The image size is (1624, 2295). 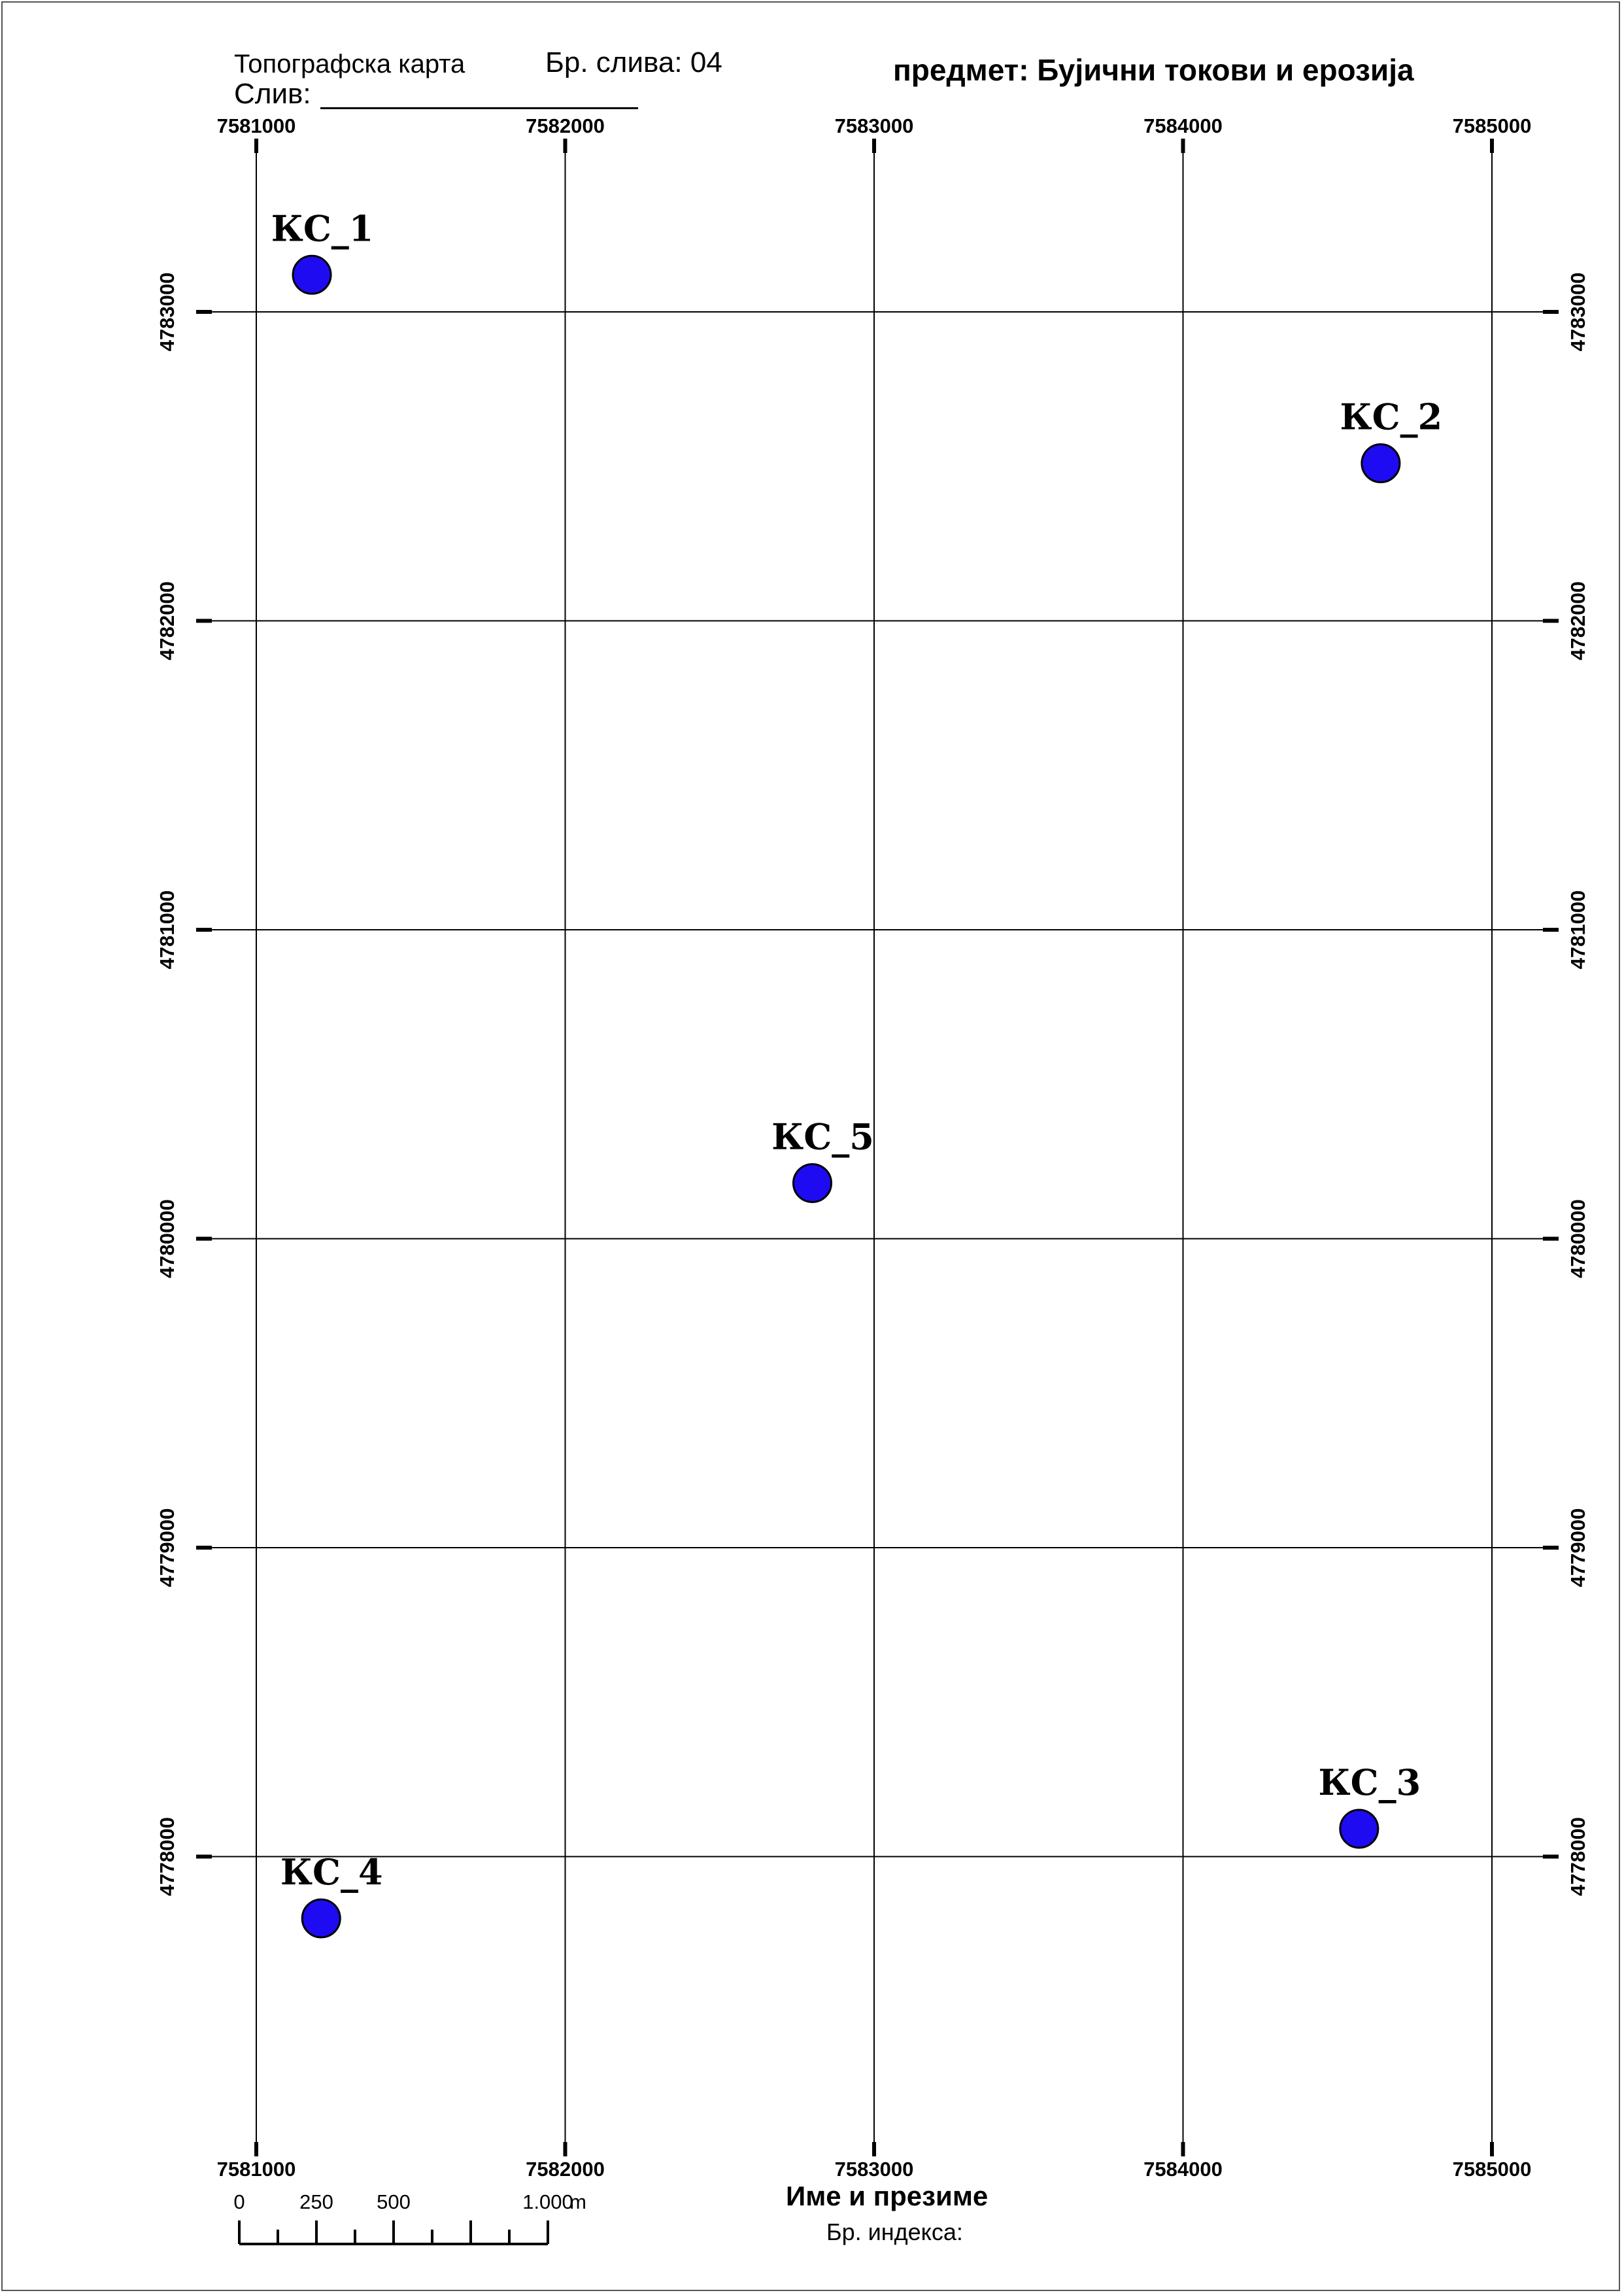 What do you see at coordinates (1577, 620) in the screenshot?
I see `northing-label-right: 4782000` at bounding box center [1577, 620].